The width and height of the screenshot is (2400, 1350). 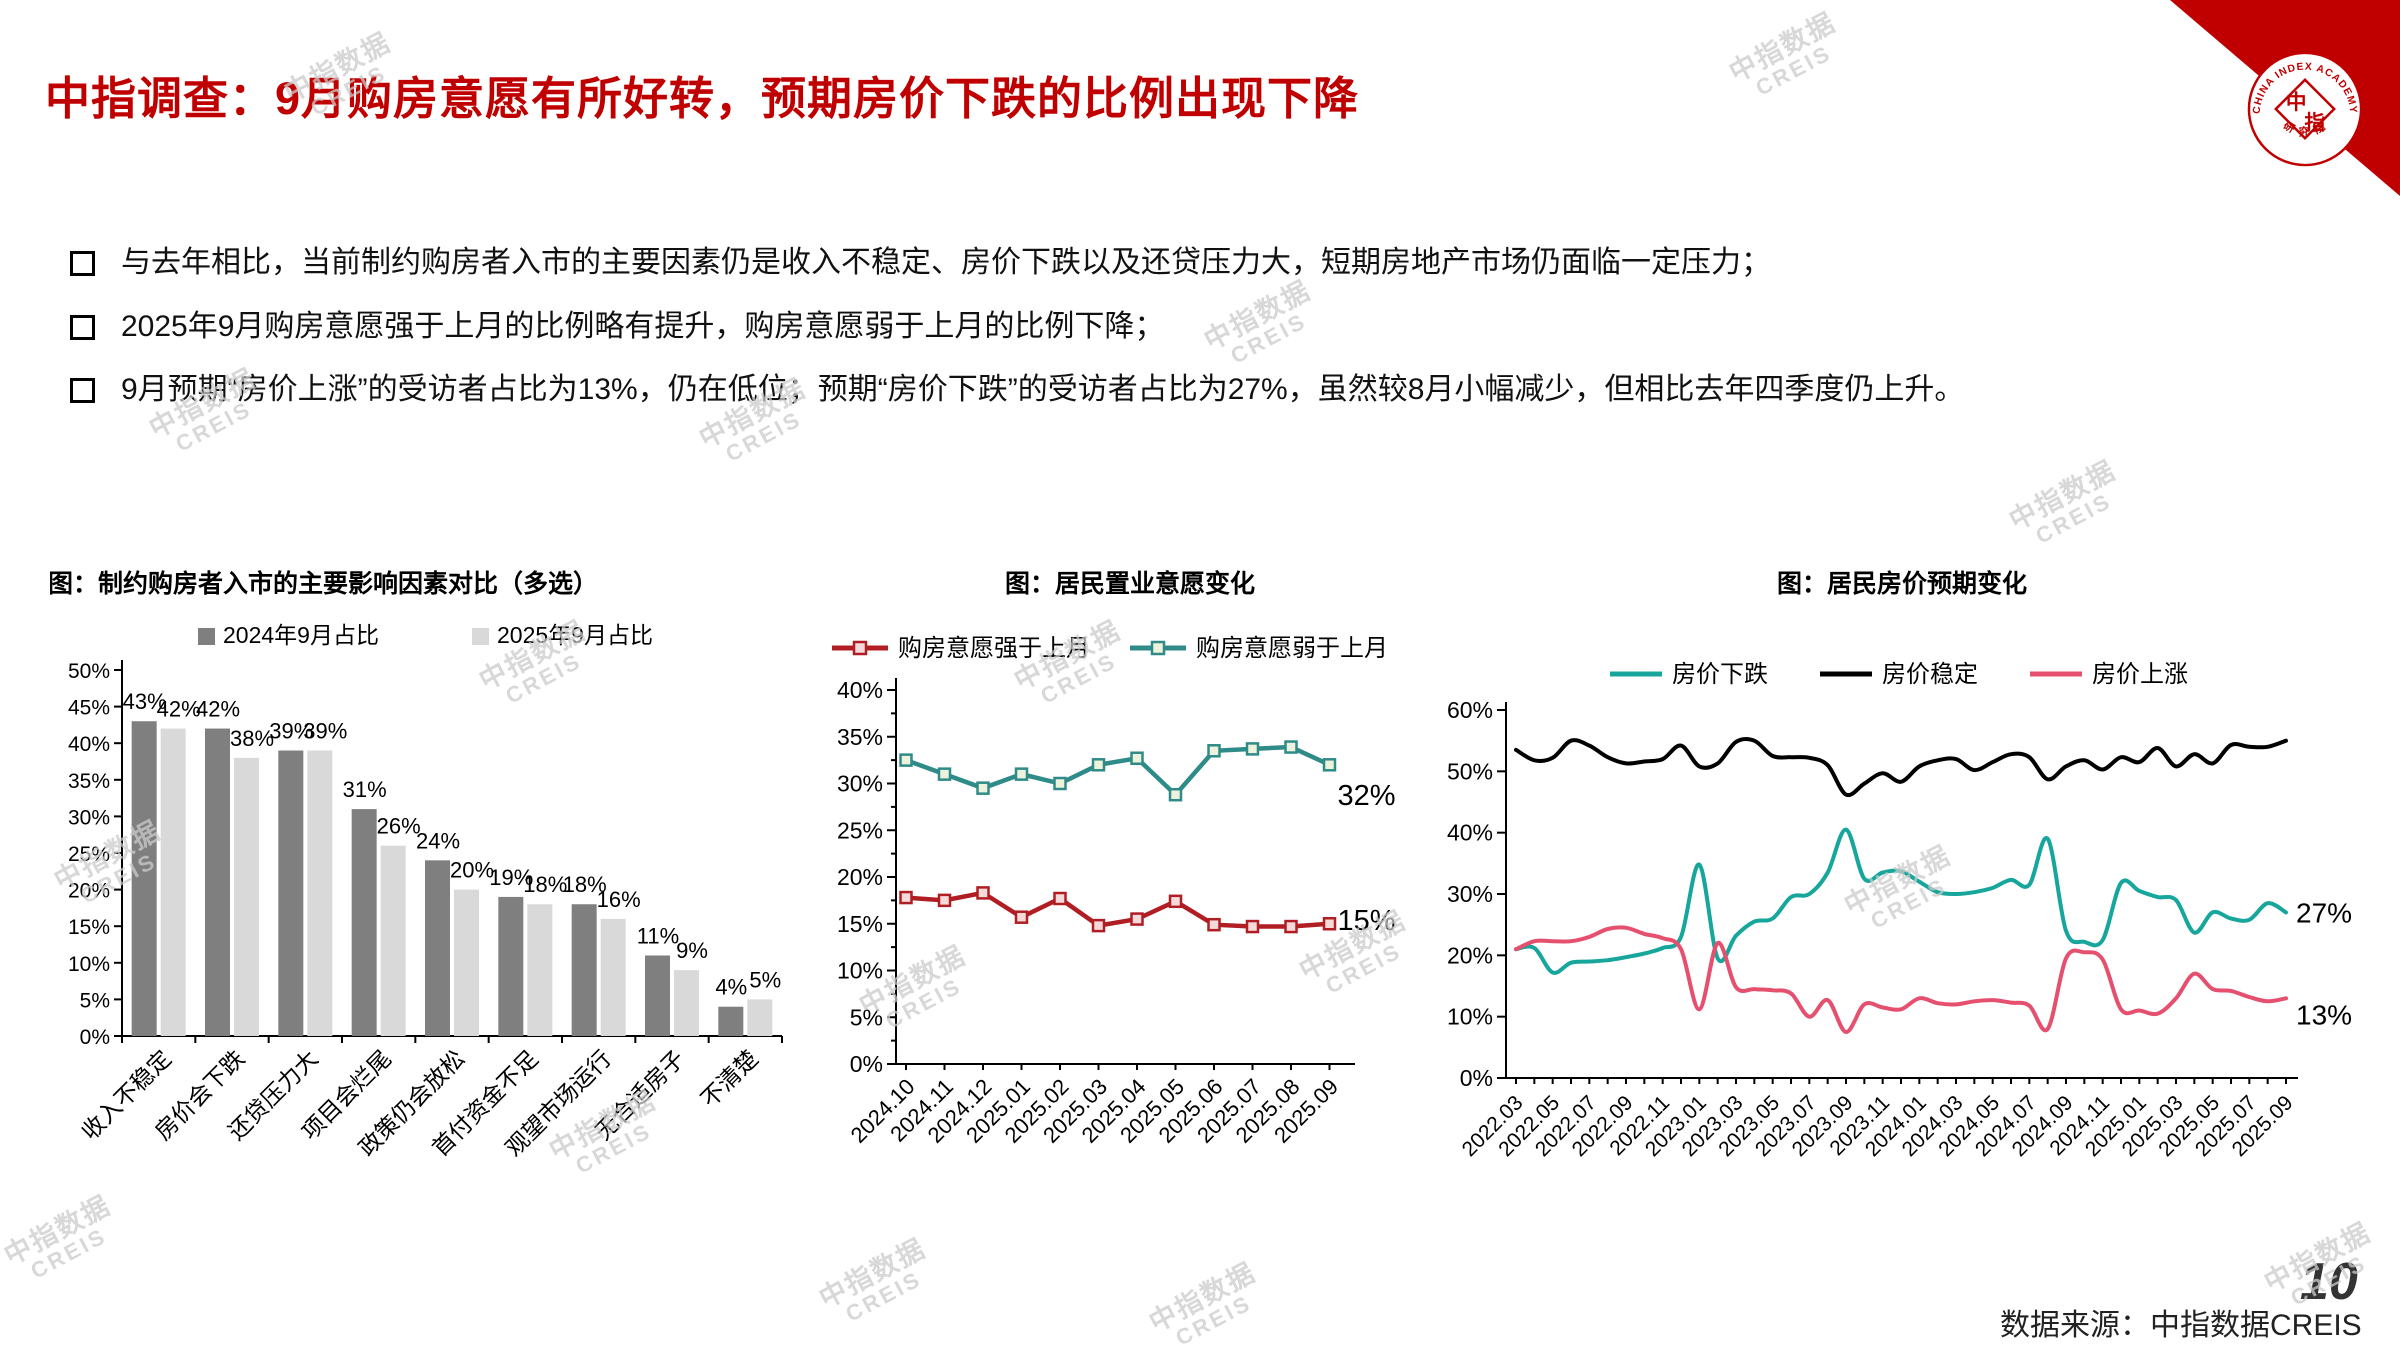 I want to click on legend-label: 房价上涨, so click(x=2140, y=674).